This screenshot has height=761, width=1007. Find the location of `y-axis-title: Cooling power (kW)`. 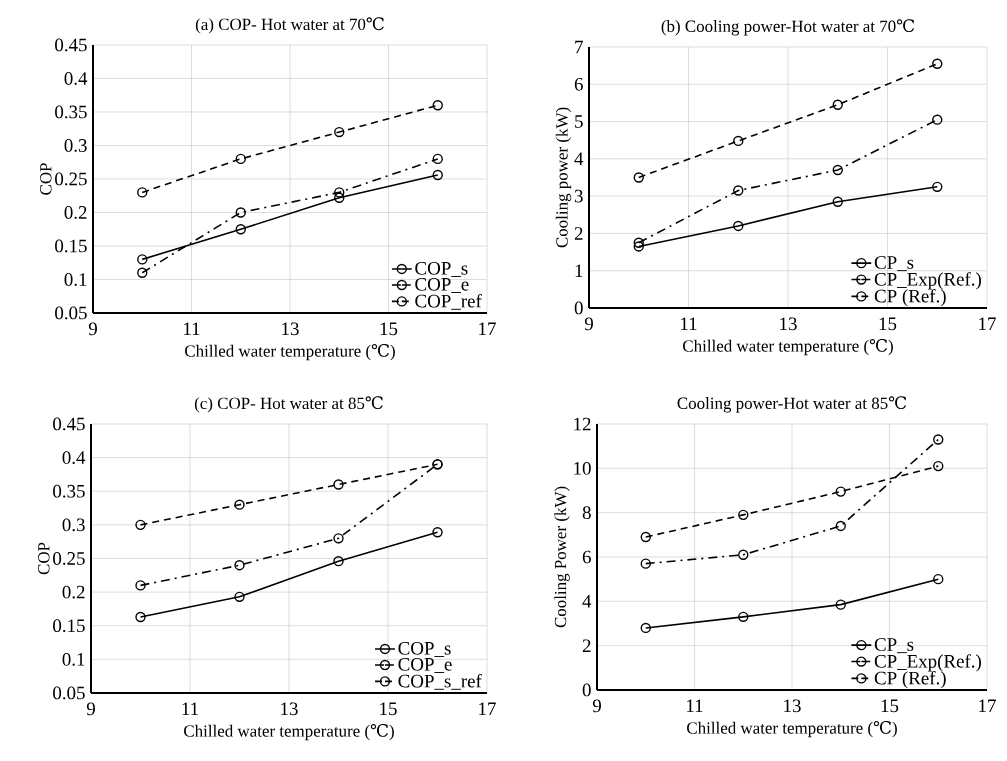

y-axis-title: Cooling power (kW) is located at coordinates (563, 177).